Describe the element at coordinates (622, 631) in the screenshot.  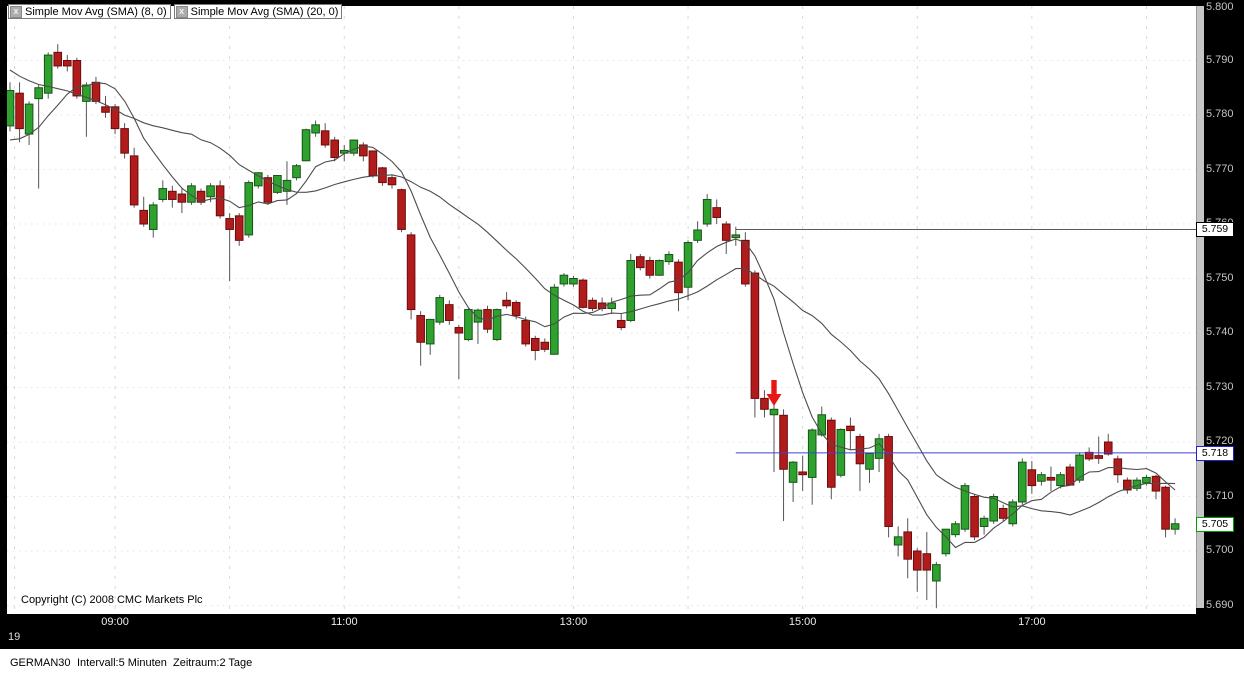
I see `time-axis: 19 09:00 11:00 13:00 15:00 17:00` at that location.